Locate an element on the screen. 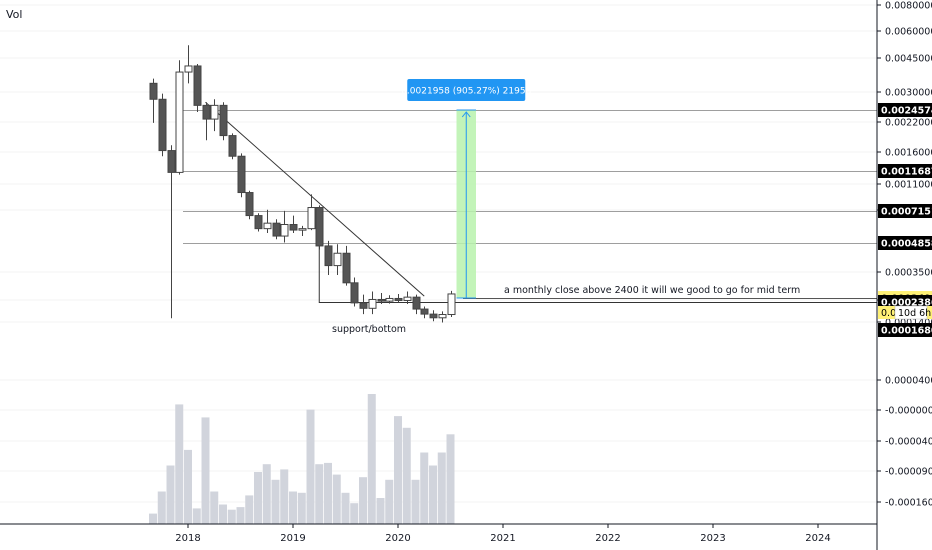 This screenshot has width=932, height=550. measure-label: 0.0021958 (905.27%) 21958 is located at coordinates (466, 92).